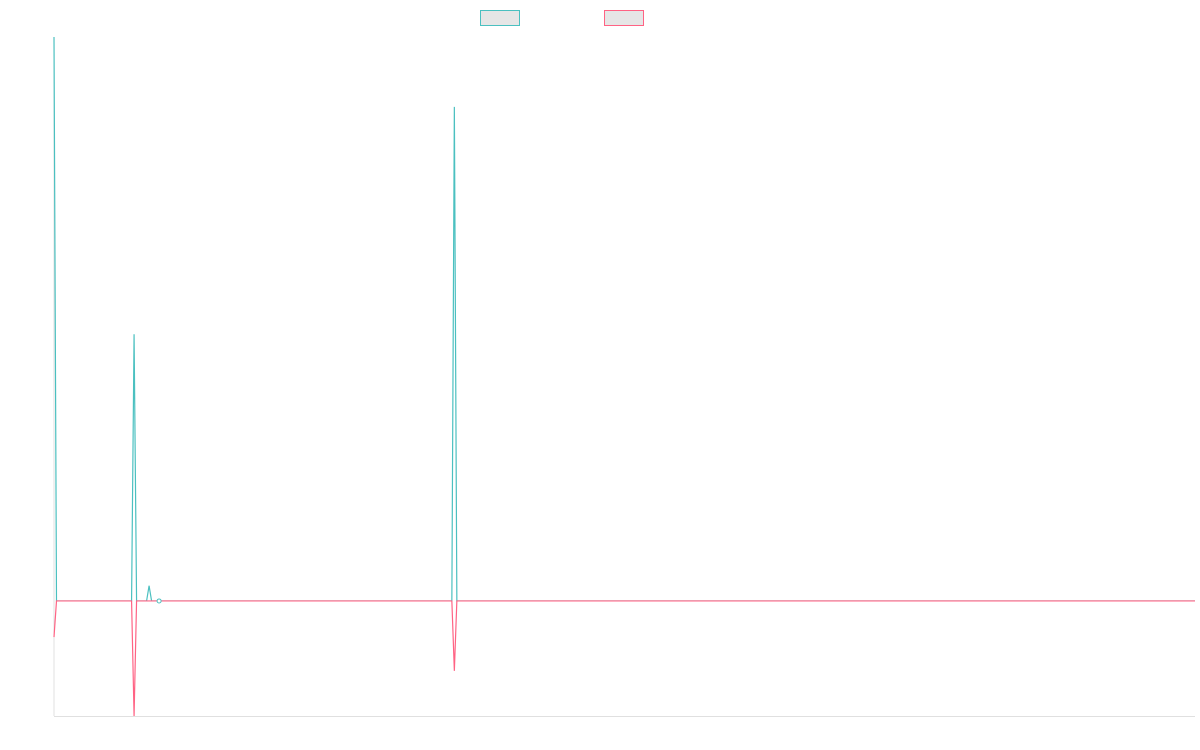  What do you see at coordinates (159, 601) in the screenshot?
I see `highlighted-point` at bounding box center [159, 601].